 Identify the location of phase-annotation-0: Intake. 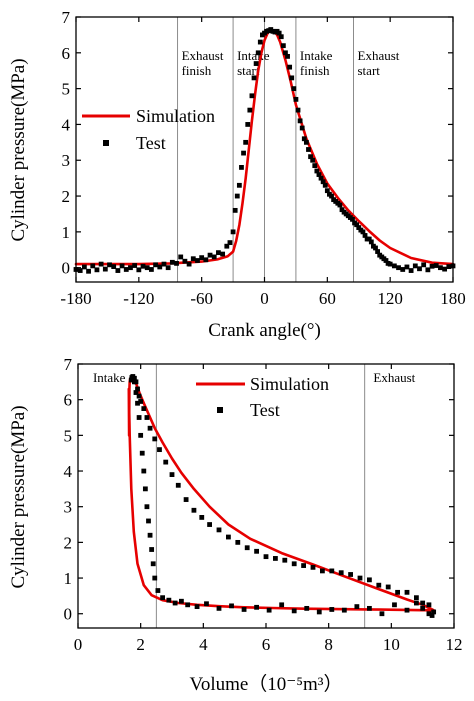
(109, 377).